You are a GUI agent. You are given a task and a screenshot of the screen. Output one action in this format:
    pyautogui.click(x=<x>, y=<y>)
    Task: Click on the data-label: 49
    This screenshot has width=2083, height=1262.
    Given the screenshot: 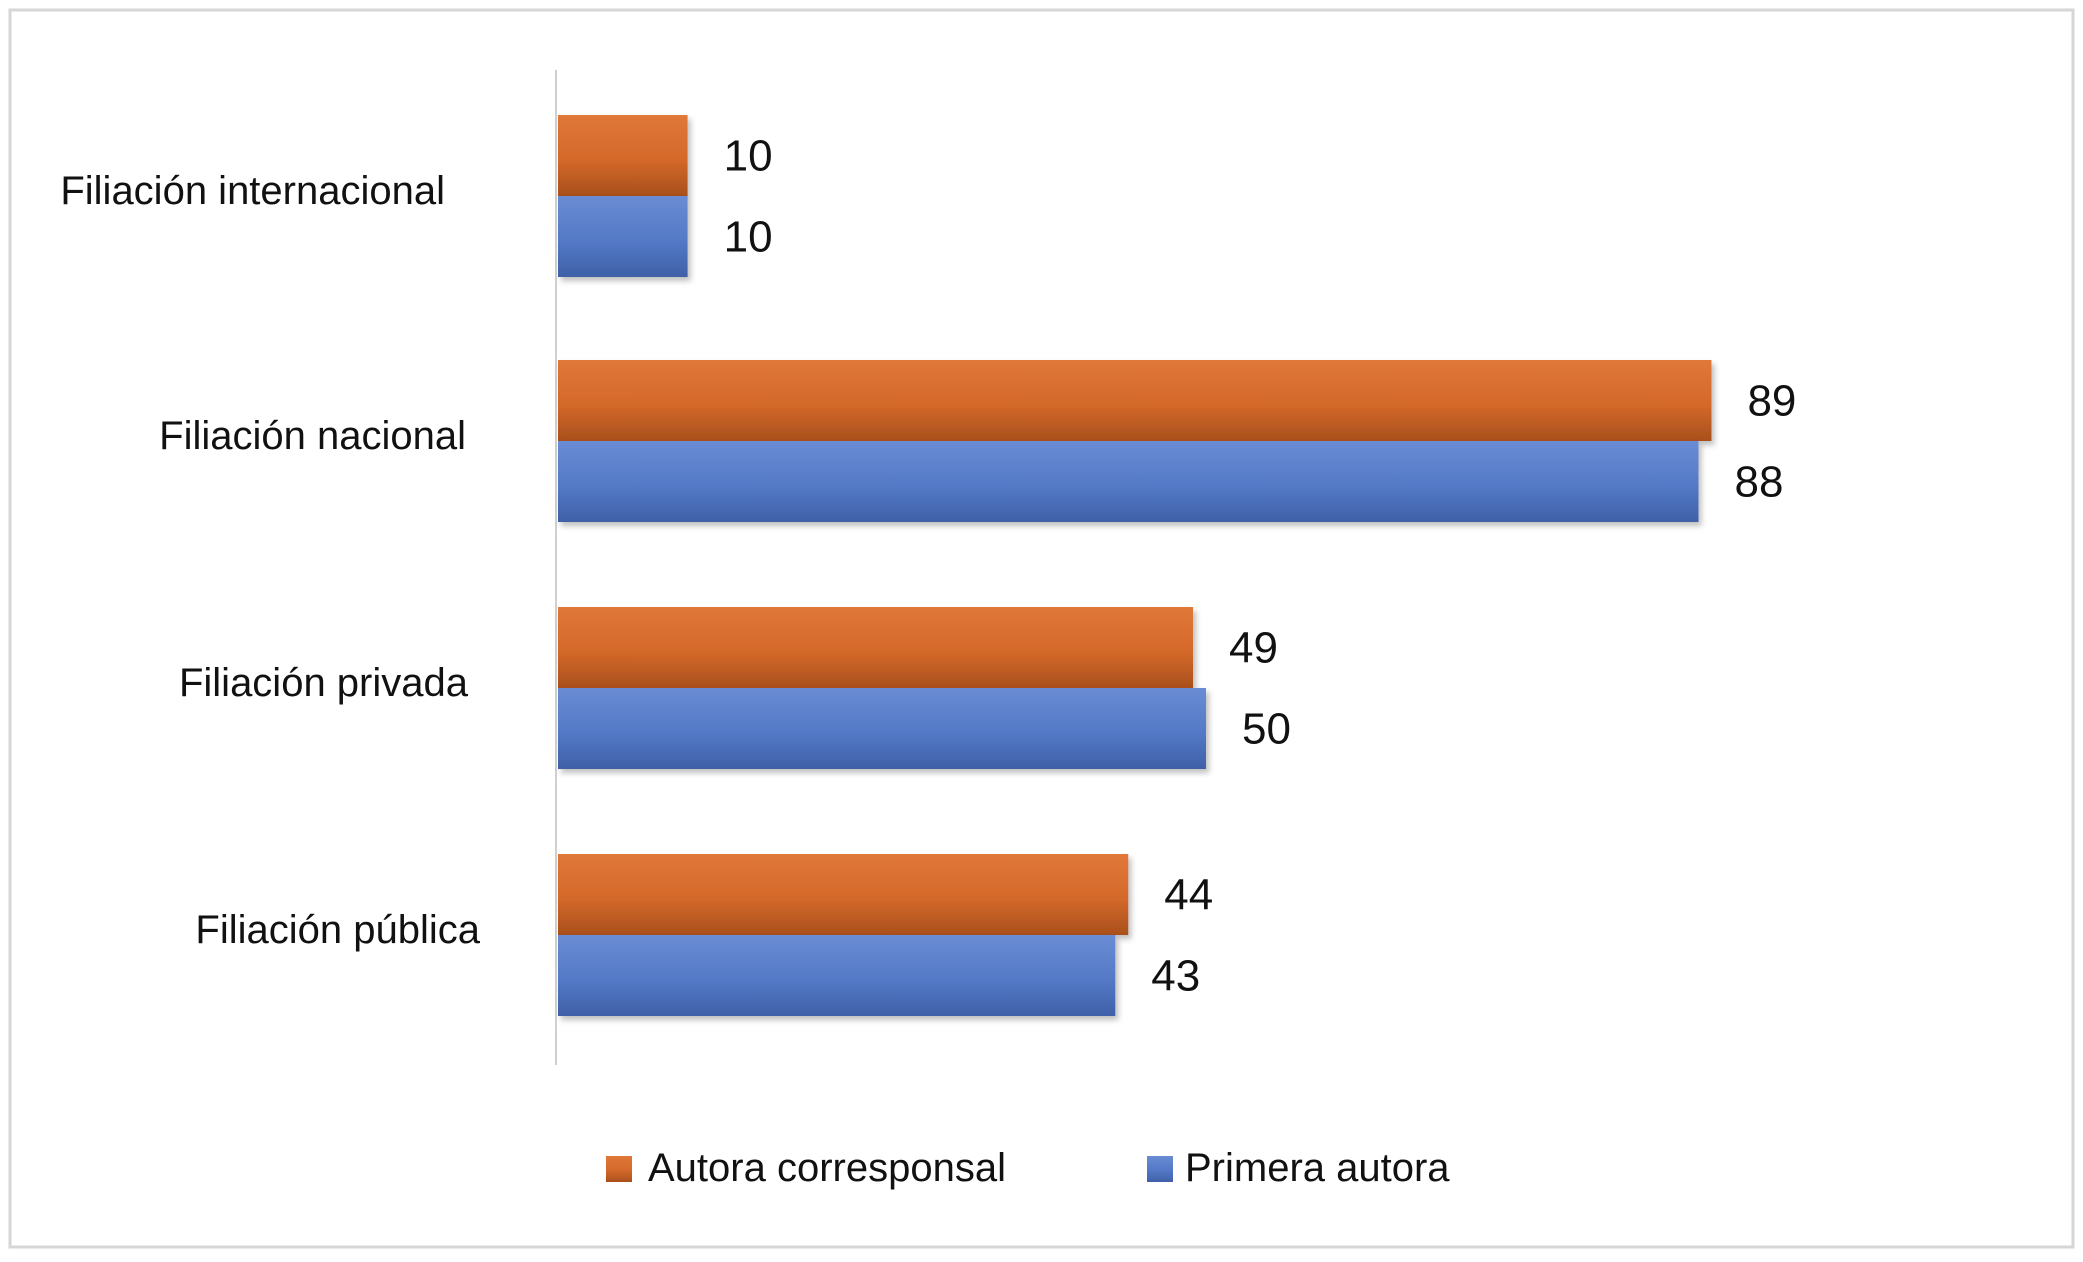 What is the action you would take?
    pyautogui.click(x=1253, y=648)
    